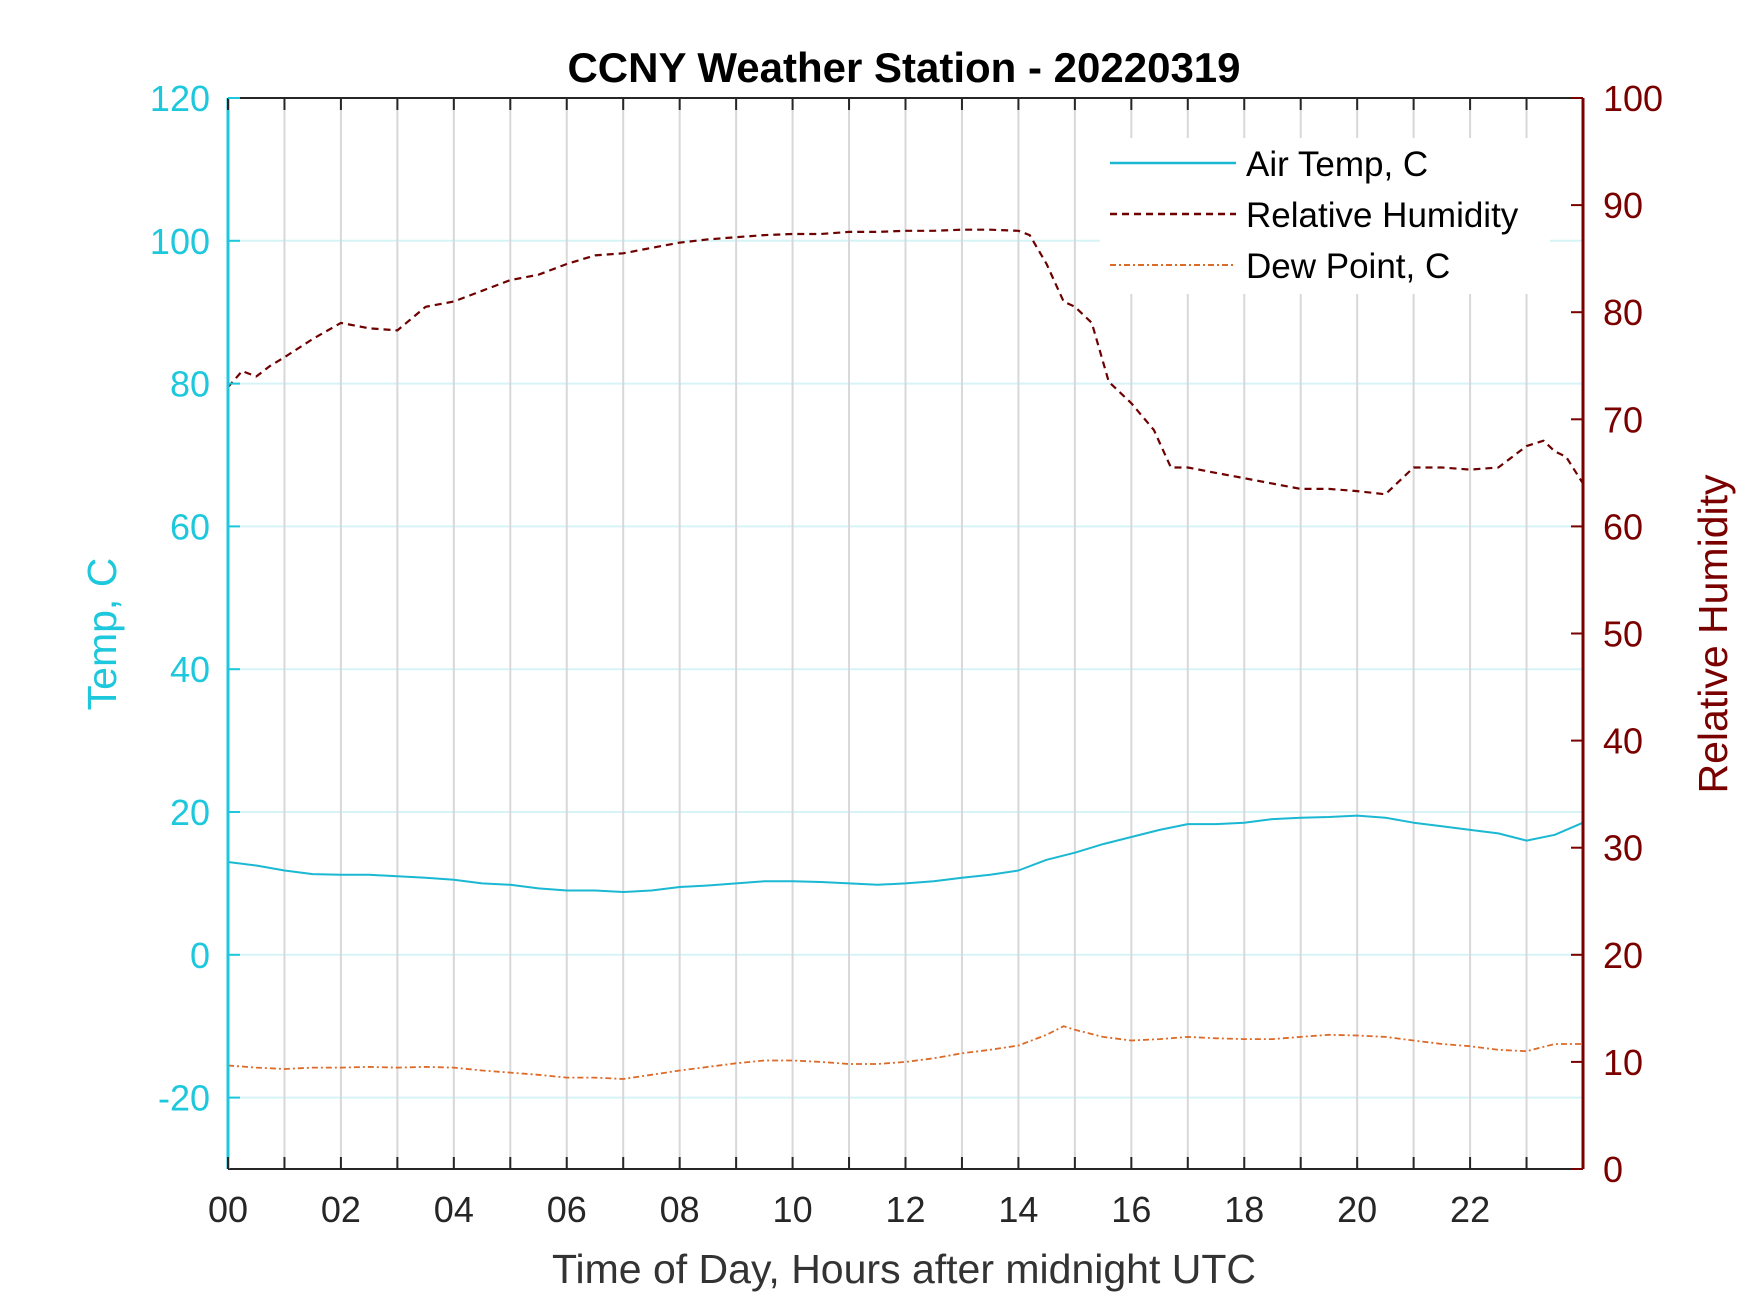  Describe the element at coordinates (228, 1209) in the screenshot. I see `x-tick-label: 00` at that location.